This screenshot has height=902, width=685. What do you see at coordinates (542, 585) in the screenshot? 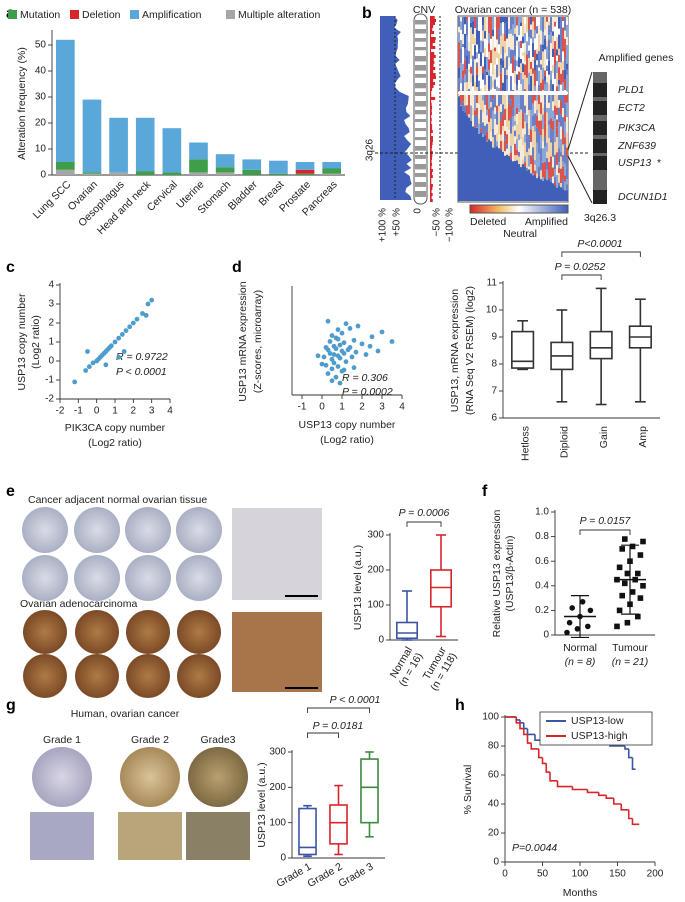
I see `y-tick-label: 0.4` at bounding box center [542, 585].